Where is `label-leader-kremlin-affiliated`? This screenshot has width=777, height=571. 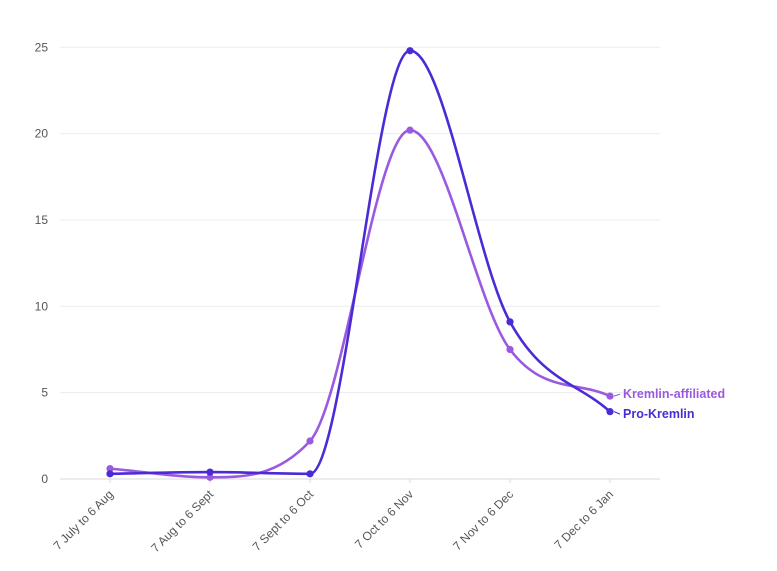 label-leader-kremlin-affiliated is located at coordinates (617, 395).